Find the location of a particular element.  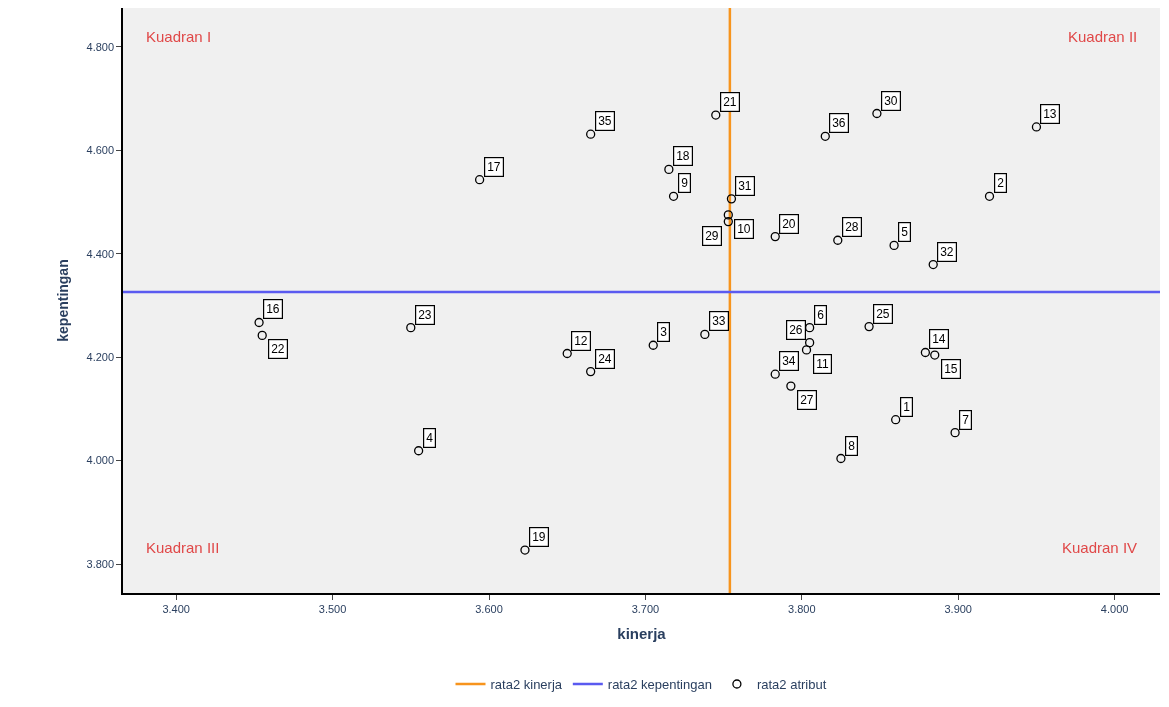

x-axis-title: kinerja is located at coordinates (642, 634).